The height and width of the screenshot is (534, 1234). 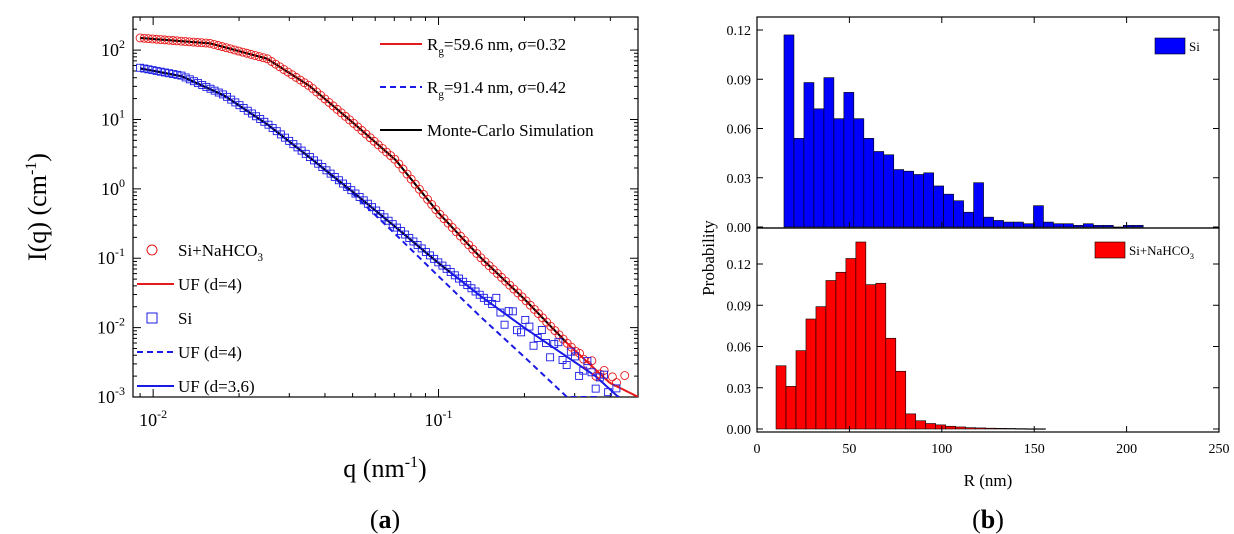 I want to click on y-tick-label: 10⁻³, so click(x=111, y=395).